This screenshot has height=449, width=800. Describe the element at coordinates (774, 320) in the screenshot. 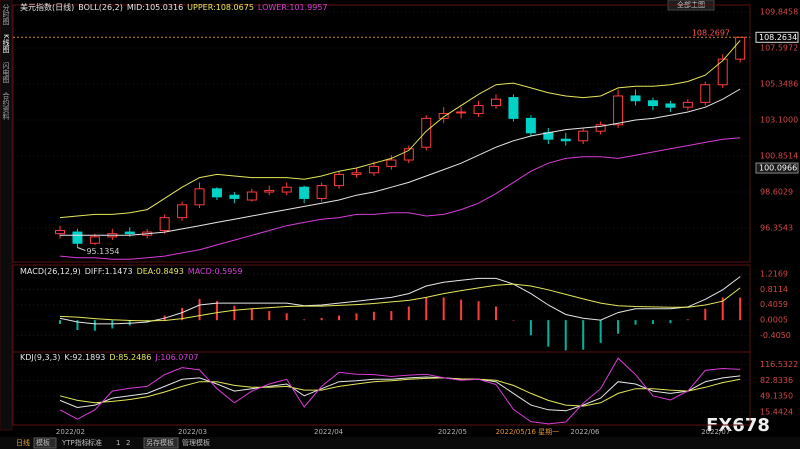

I see `y-tick-label: 0.0005` at that location.